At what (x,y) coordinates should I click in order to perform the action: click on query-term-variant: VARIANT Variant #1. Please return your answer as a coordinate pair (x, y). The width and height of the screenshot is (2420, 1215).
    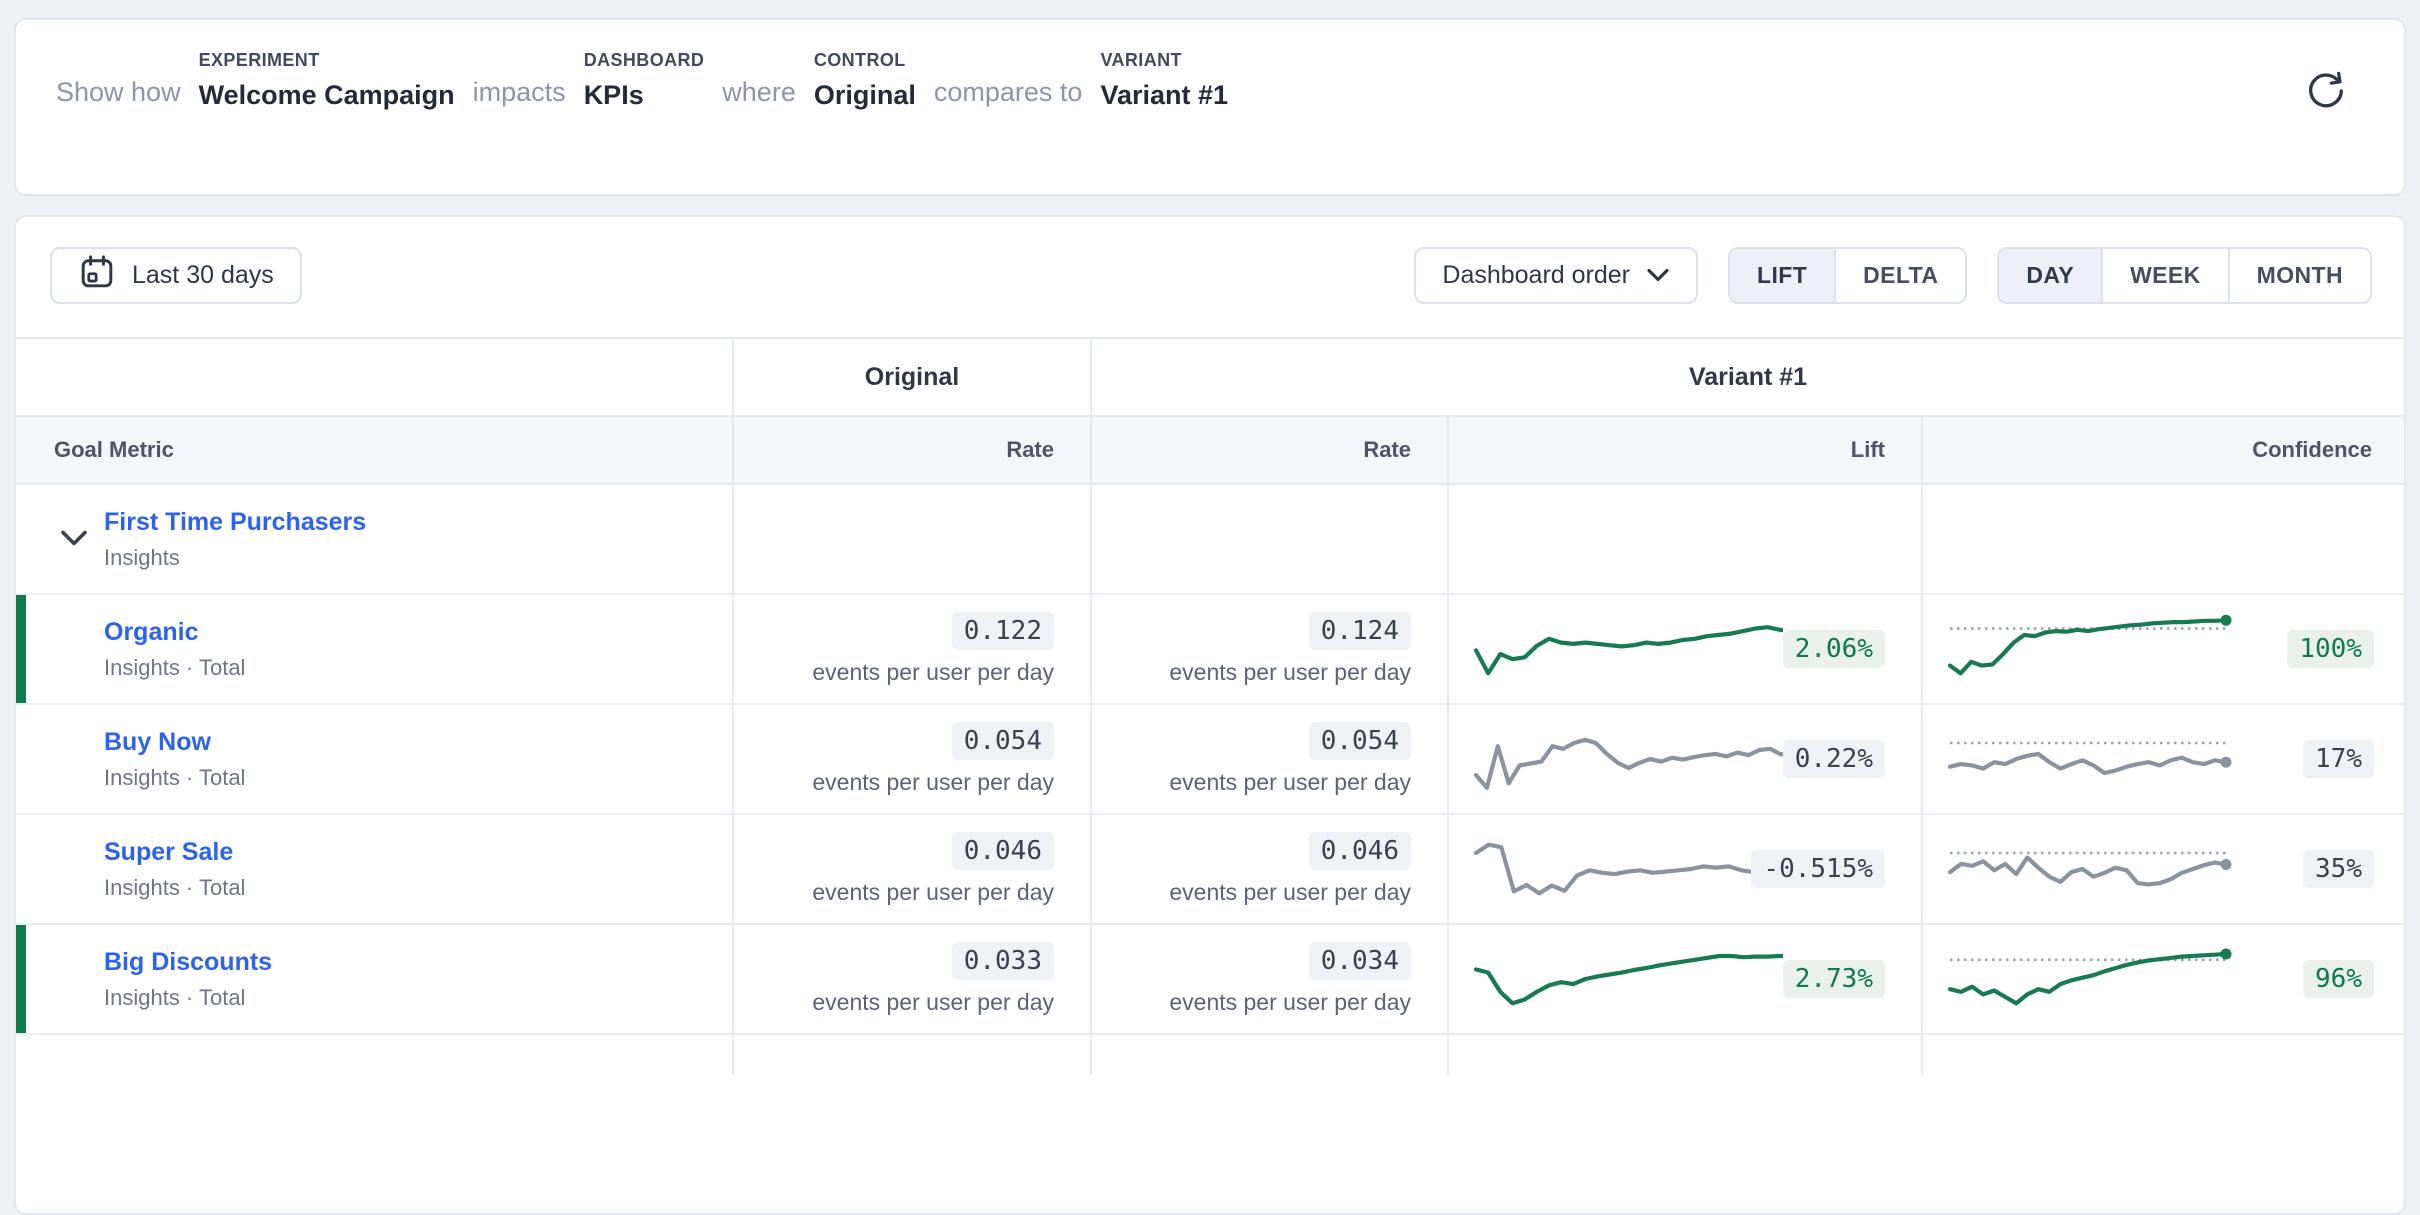
    Looking at the image, I should click on (1164, 80).